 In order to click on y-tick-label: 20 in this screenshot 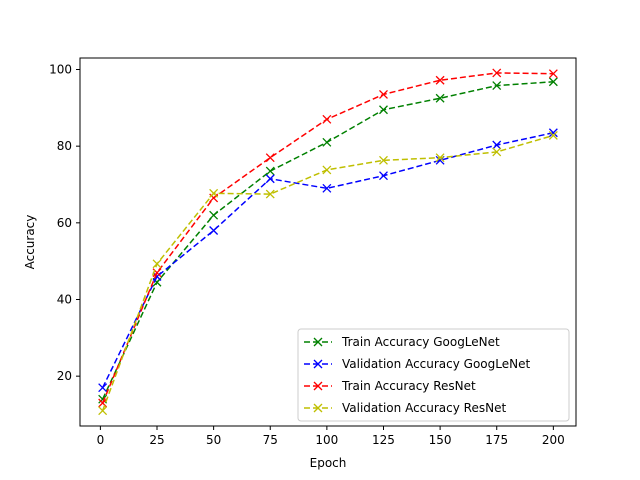, I will do `click(64, 376)`.